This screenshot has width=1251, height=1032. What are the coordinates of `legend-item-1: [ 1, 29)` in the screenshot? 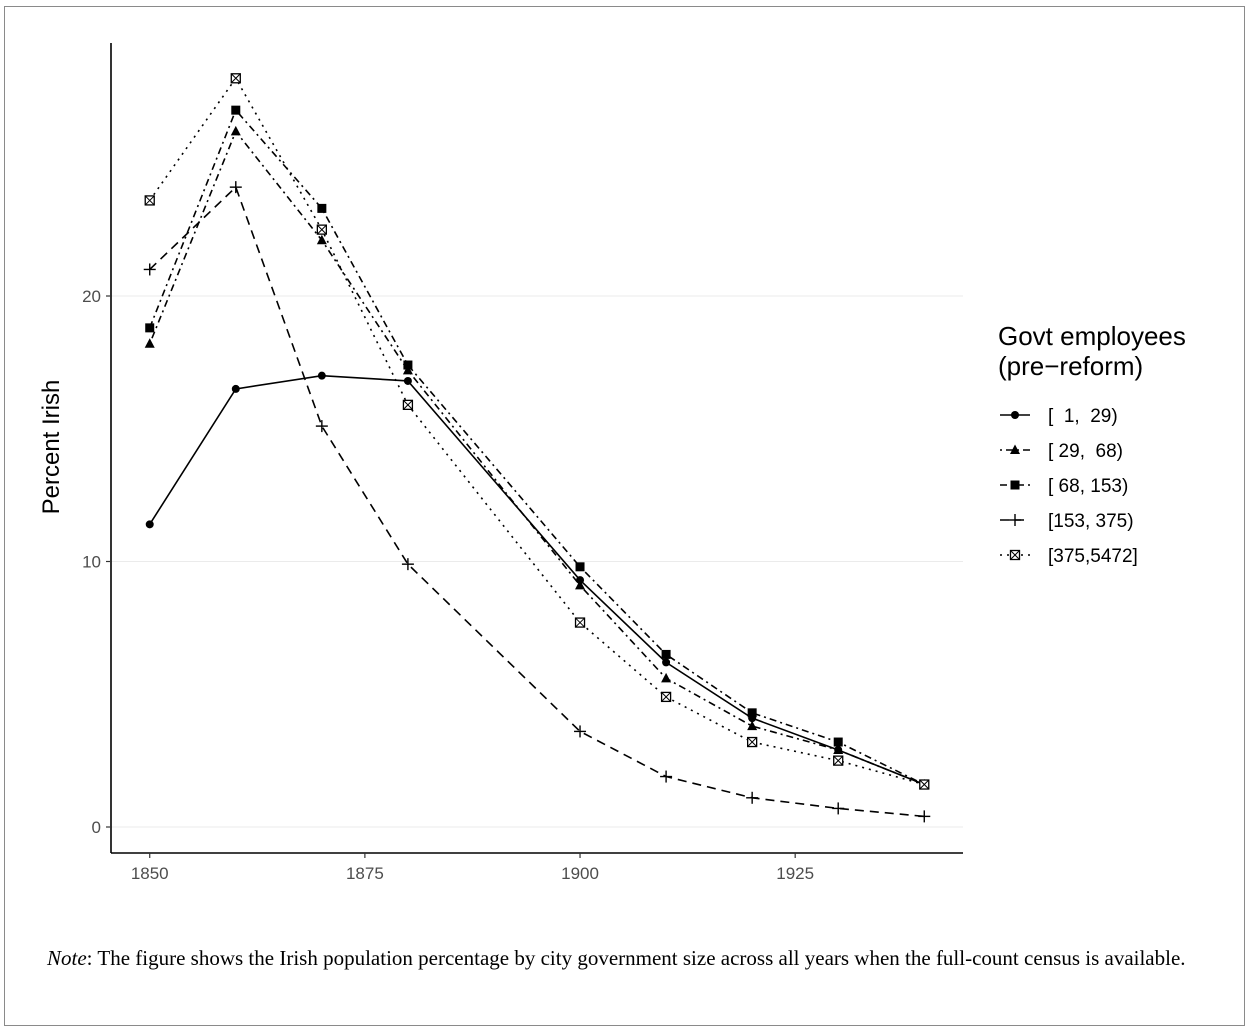 It's located at (1059, 416).